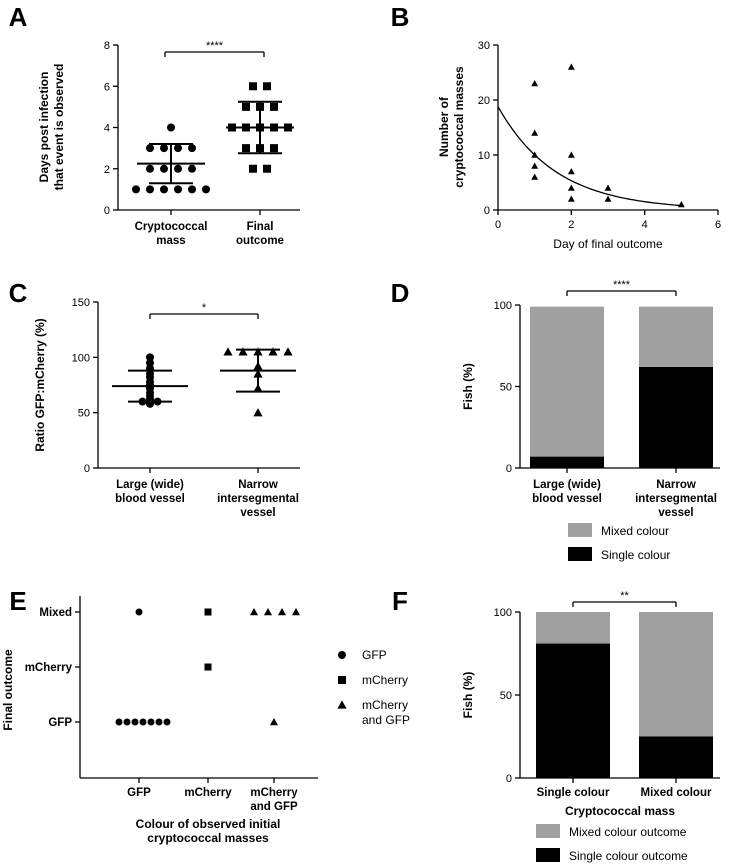  Describe the element at coordinates (171, 227) in the screenshot. I see `x-category-label: Cryptococcal` at that location.